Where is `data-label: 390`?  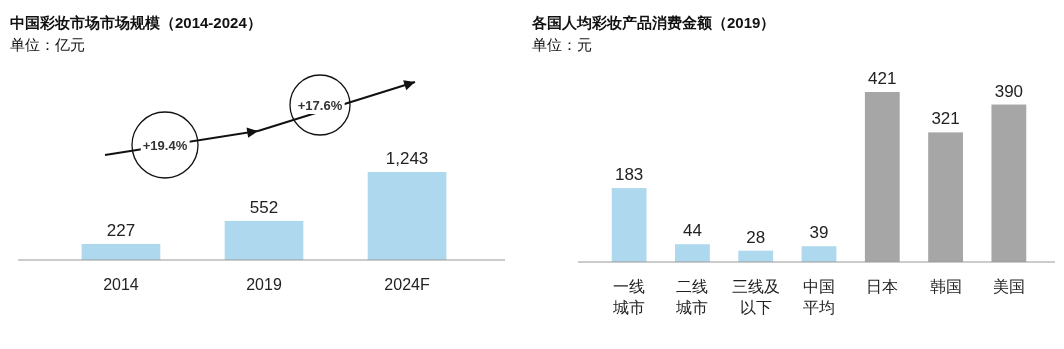 data-label: 390 is located at coordinates (1009, 91).